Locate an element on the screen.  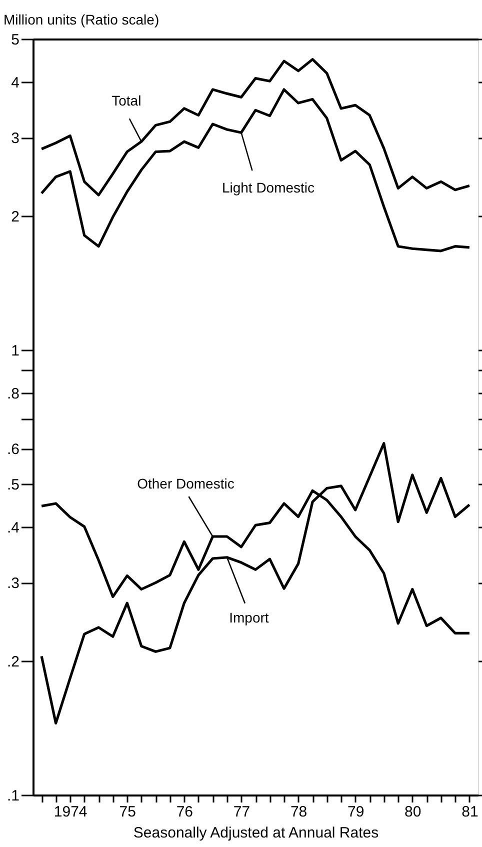
y-tick-label: 3 is located at coordinates (15, 139).